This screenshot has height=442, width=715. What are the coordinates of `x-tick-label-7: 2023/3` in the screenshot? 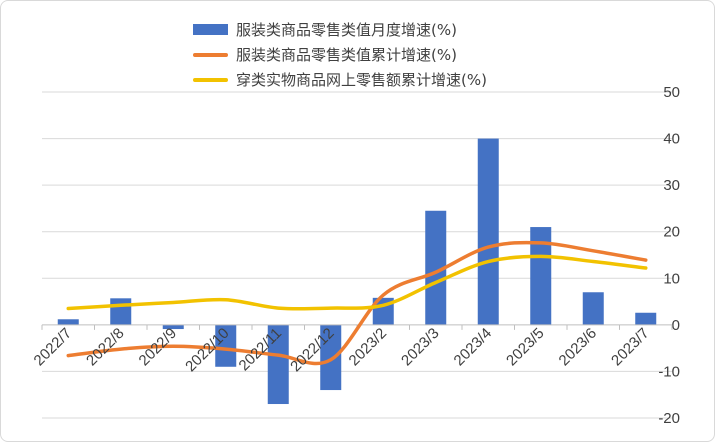 It's located at (420, 347).